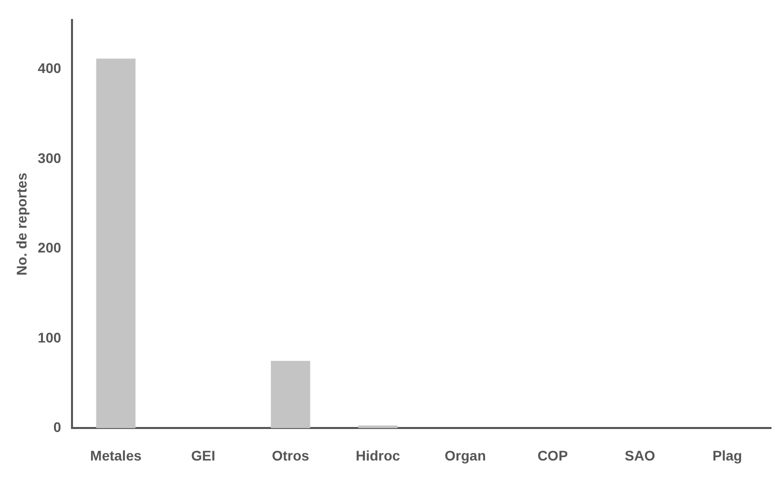  What do you see at coordinates (50, 248) in the screenshot?
I see `y-tick-label: 200` at bounding box center [50, 248].